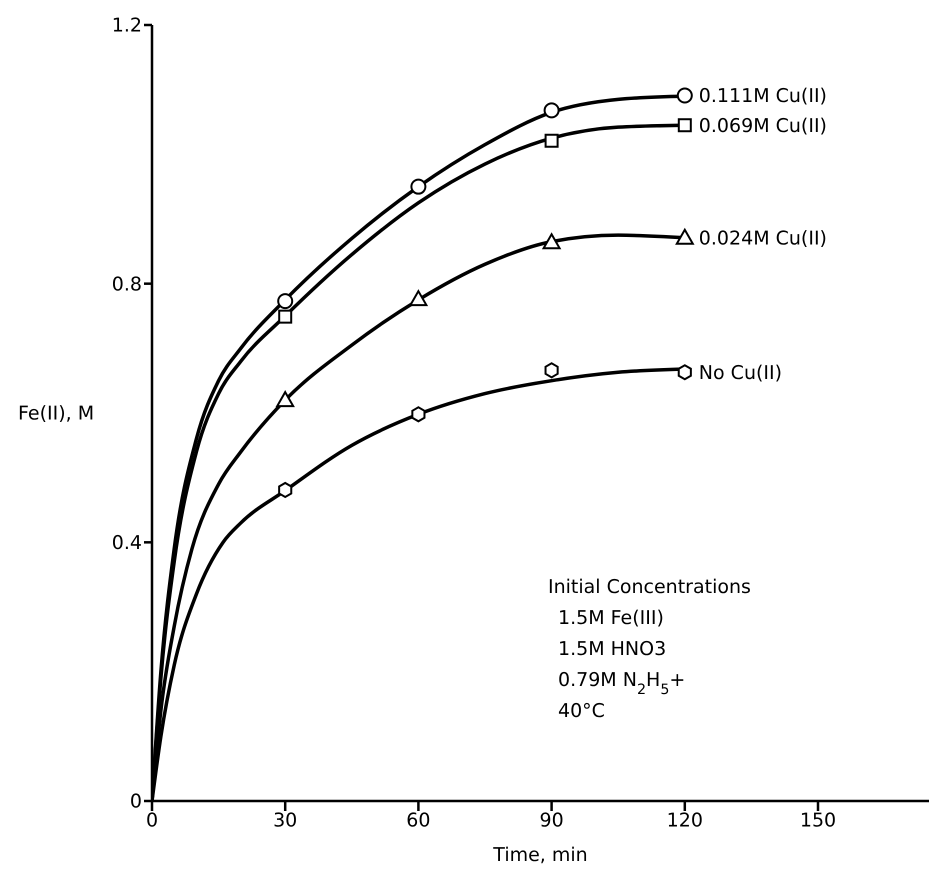 The width and height of the screenshot is (937, 879). Describe the element at coordinates (152, 820) in the screenshot. I see `x-tick-label: 0` at that location.